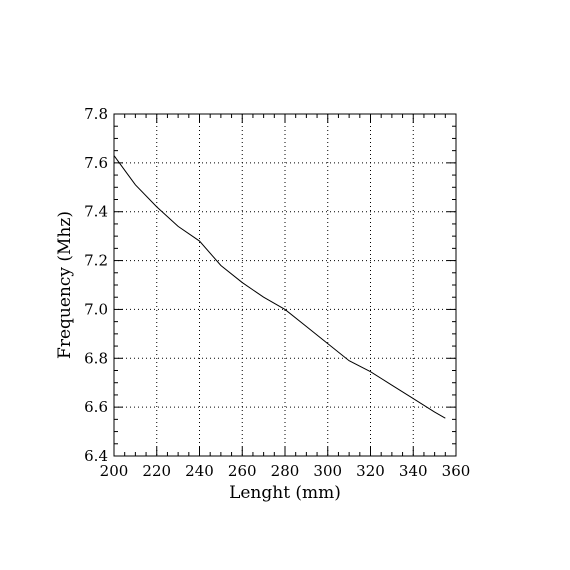 Image resolution: width=570 pixels, height=570 pixels. What do you see at coordinates (242, 471) in the screenshot?
I see `x-tick-label: 260` at bounding box center [242, 471].